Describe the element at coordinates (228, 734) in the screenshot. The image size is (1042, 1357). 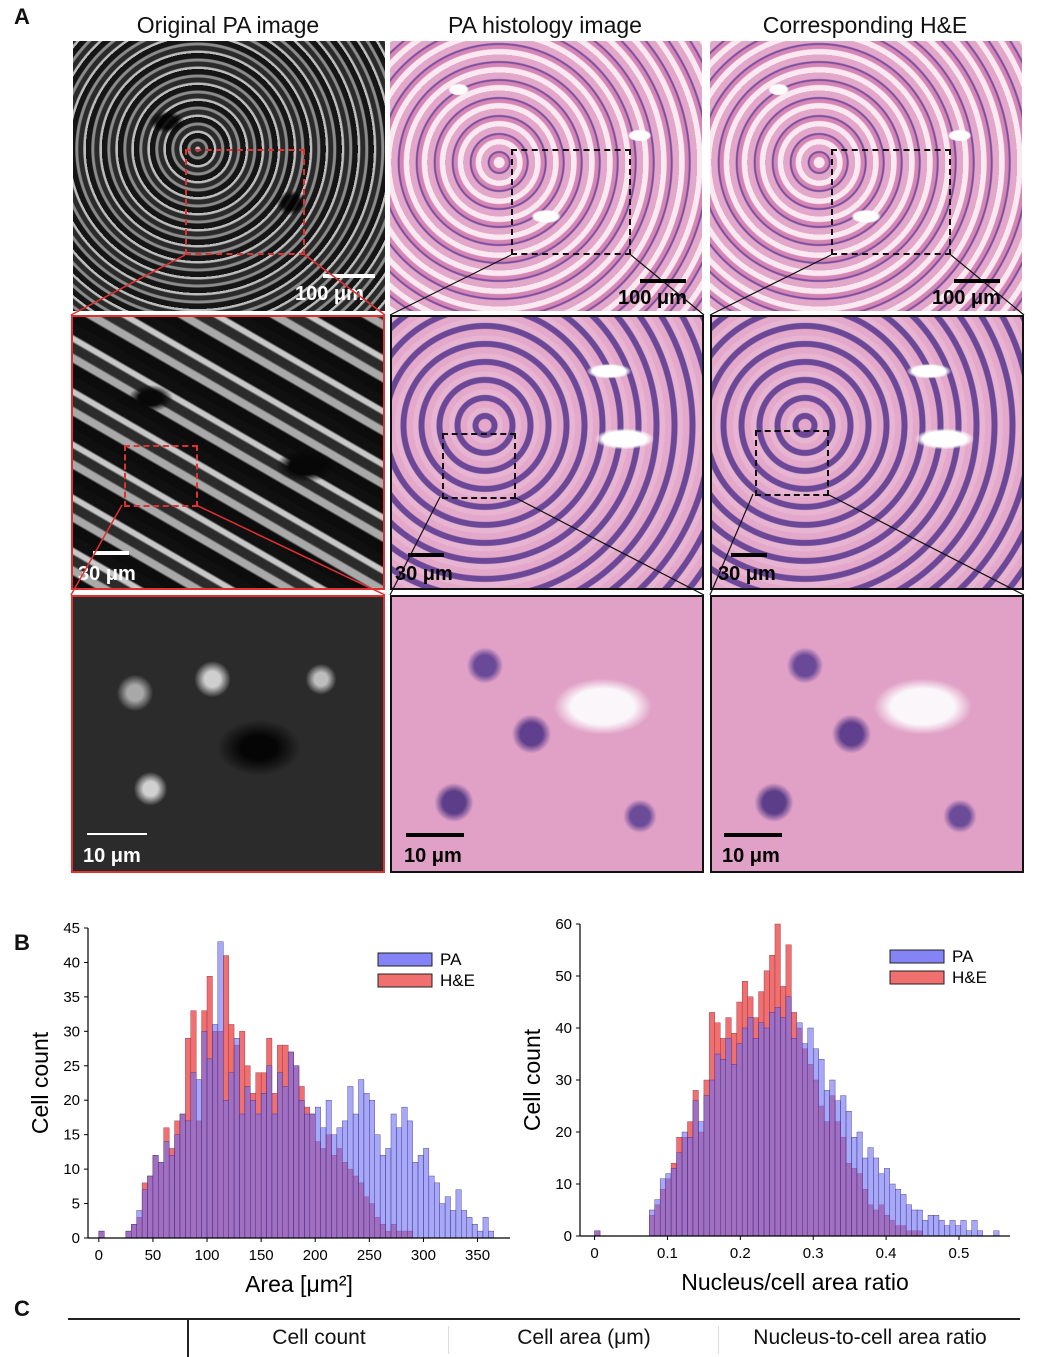
I see `pa-original-high-zoom-image: 10 μm` at that location.